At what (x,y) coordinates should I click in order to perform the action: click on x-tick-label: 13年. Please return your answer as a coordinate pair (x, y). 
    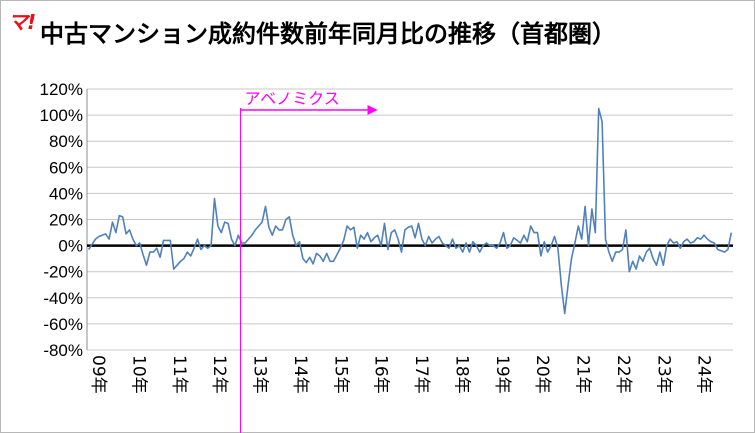
    Looking at the image, I should click on (260, 374).